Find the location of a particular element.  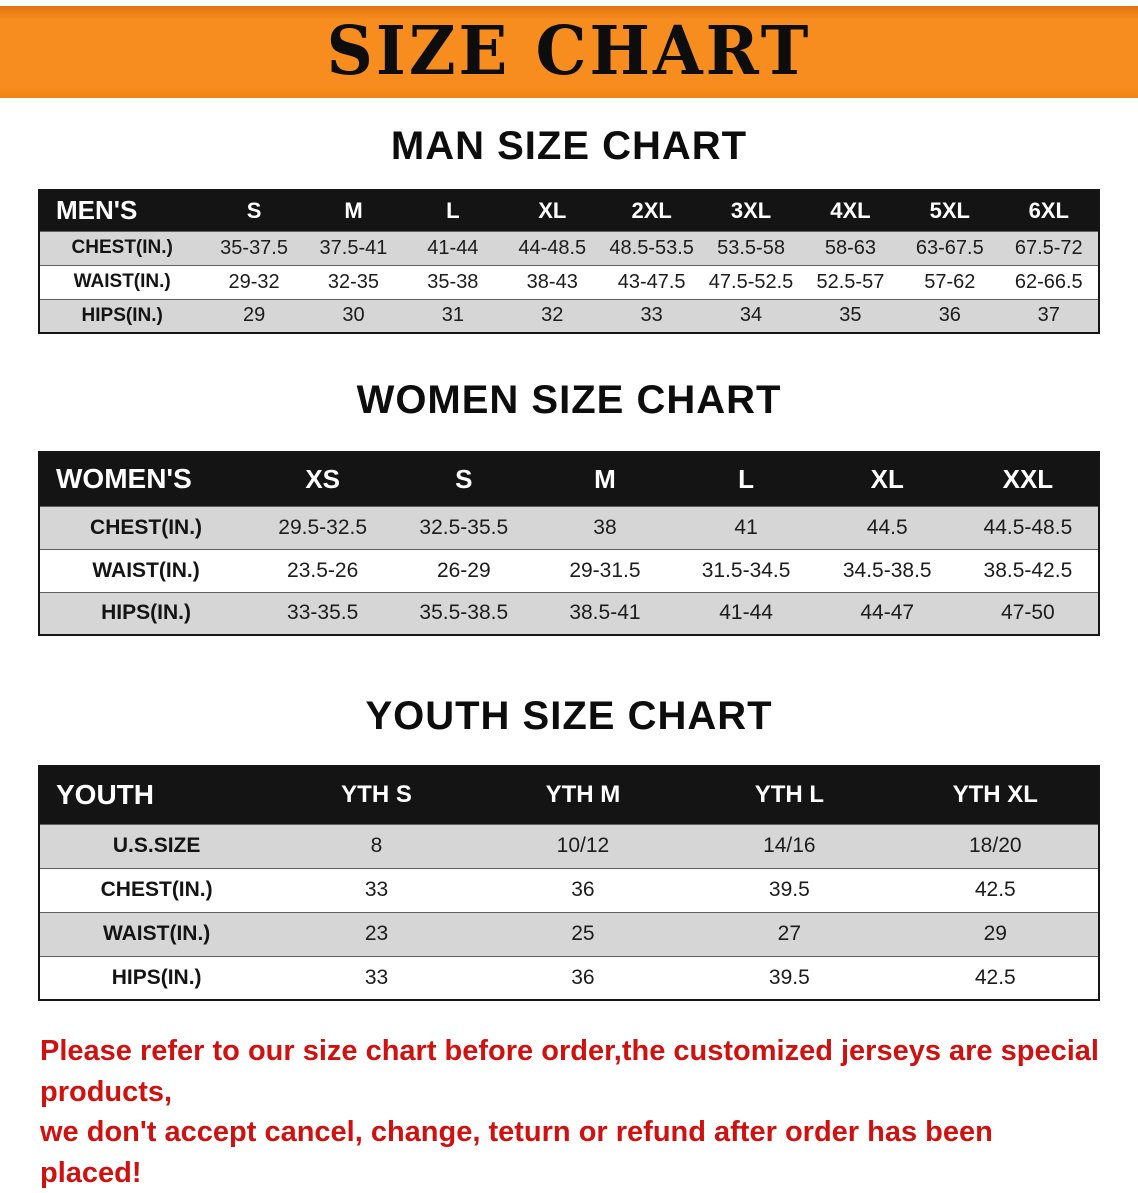

table-row: U.S.SIZE 8 10/12 14/16 18/20 is located at coordinates (569, 846).